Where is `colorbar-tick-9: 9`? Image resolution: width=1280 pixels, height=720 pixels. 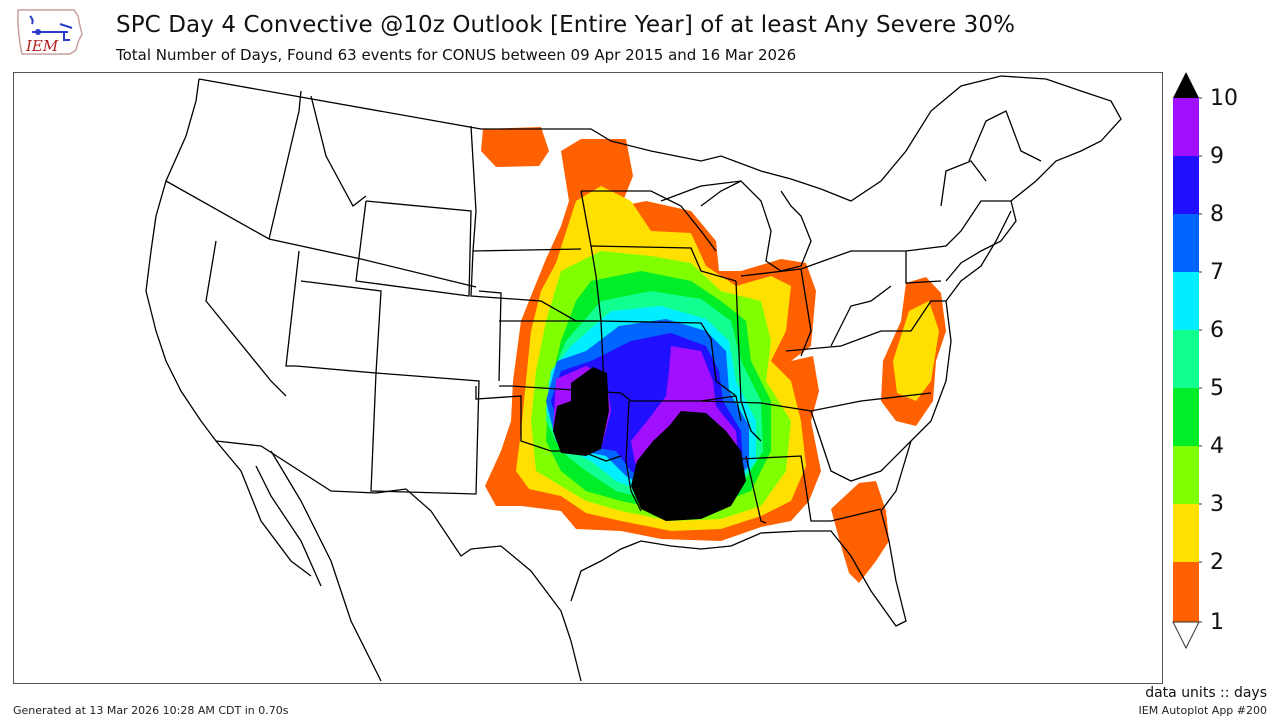 colorbar-tick-9: 9 is located at coordinates (1217, 156).